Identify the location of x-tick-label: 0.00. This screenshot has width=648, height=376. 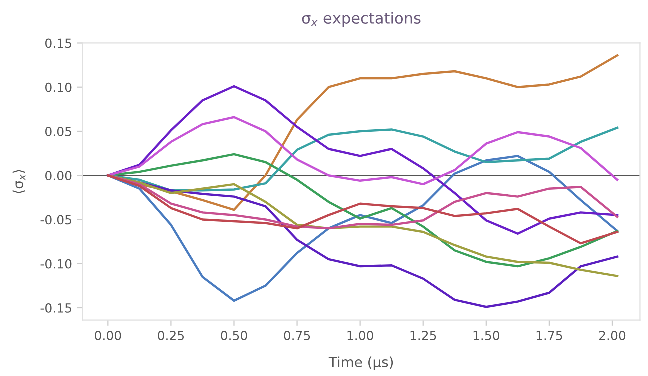
(108, 335).